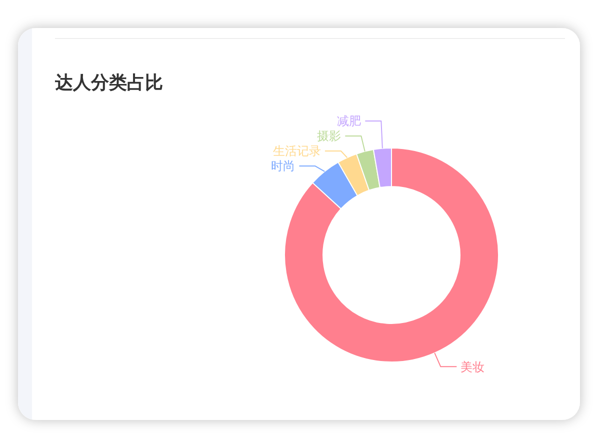  What do you see at coordinates (472, 367) in the screenshot?
I see `slice-label: 美妆` at bounding box center [472, 367].